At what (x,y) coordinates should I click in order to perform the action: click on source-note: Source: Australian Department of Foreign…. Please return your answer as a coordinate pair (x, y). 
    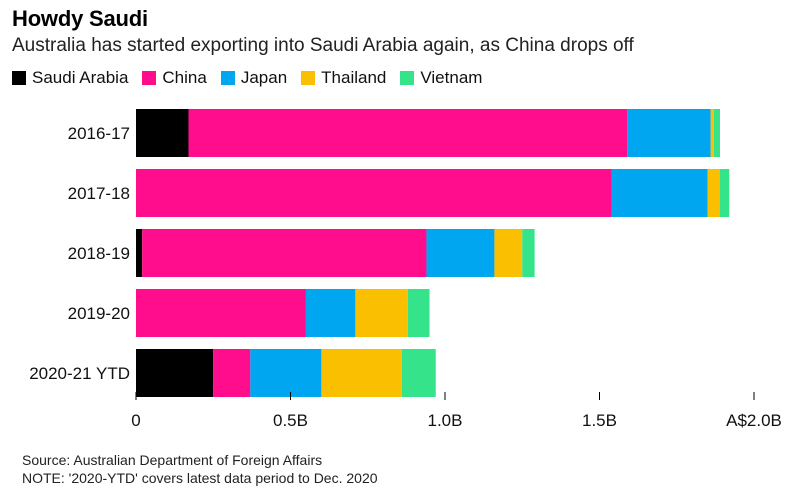
    Looking at the image, I should click on (172, 460).